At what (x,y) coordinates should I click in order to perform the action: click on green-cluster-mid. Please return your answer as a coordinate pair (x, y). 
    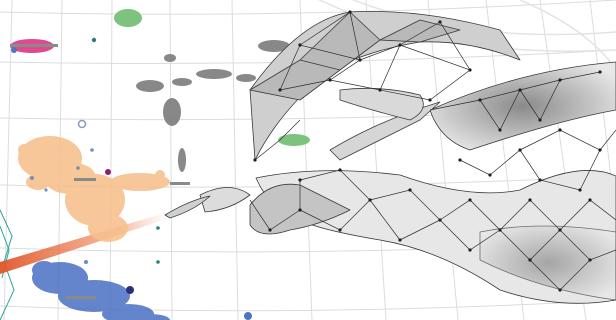
    Looking at the image, I should click on (294, 140).